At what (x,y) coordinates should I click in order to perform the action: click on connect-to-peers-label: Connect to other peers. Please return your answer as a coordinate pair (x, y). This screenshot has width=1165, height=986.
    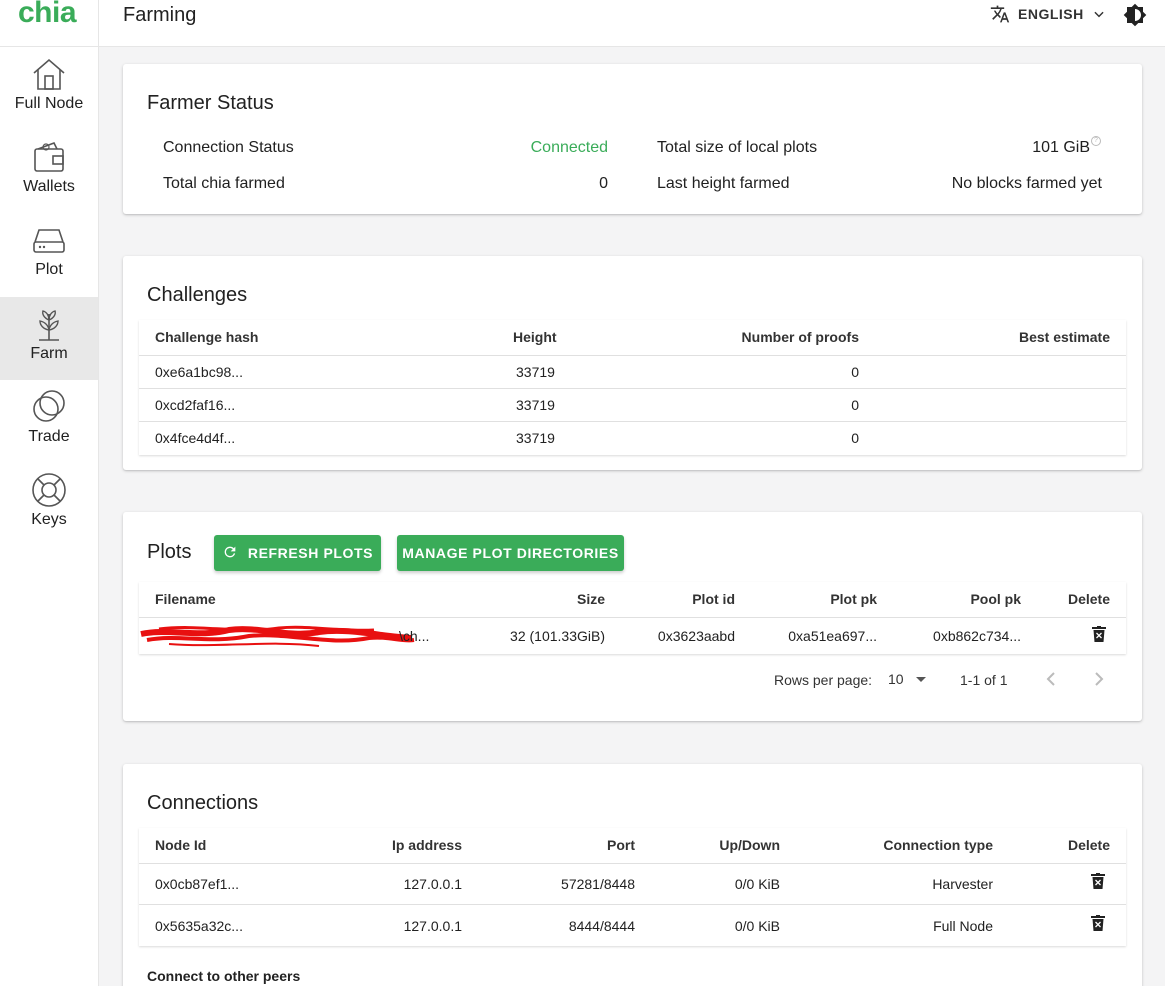
    Looking at the image, I should click on (224, 976).